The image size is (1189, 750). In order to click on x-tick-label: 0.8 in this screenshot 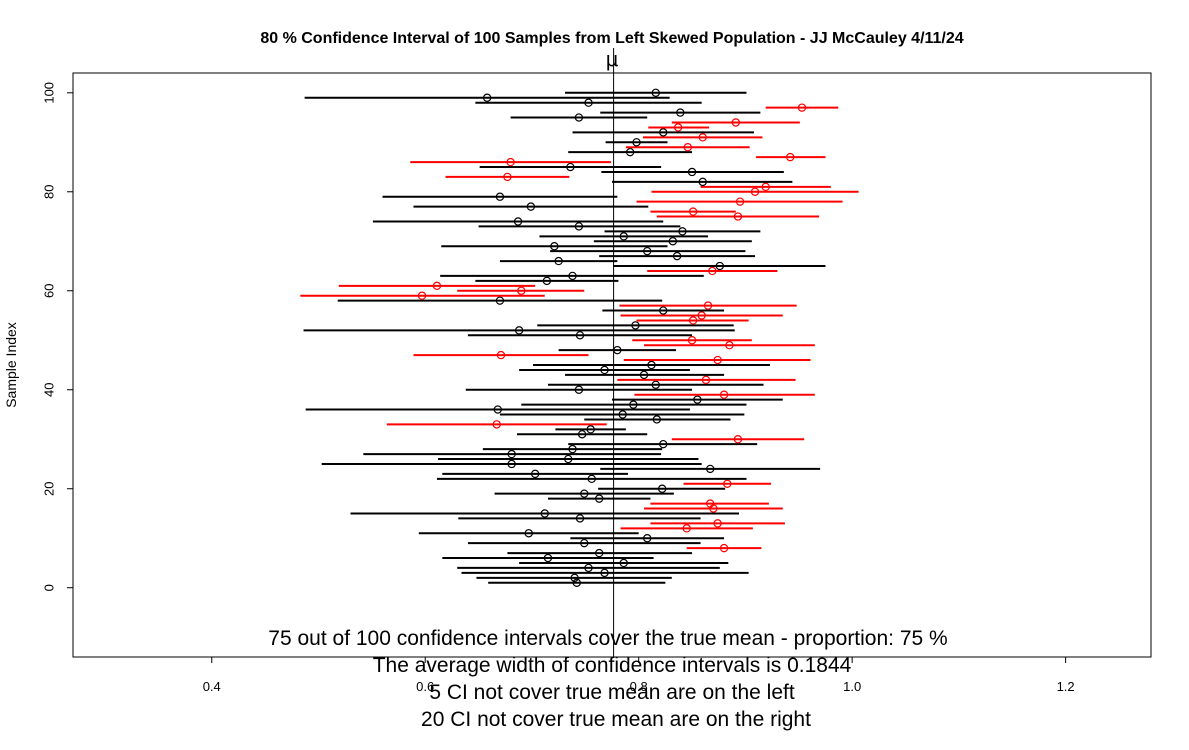, I will do `click(639, 686)`.